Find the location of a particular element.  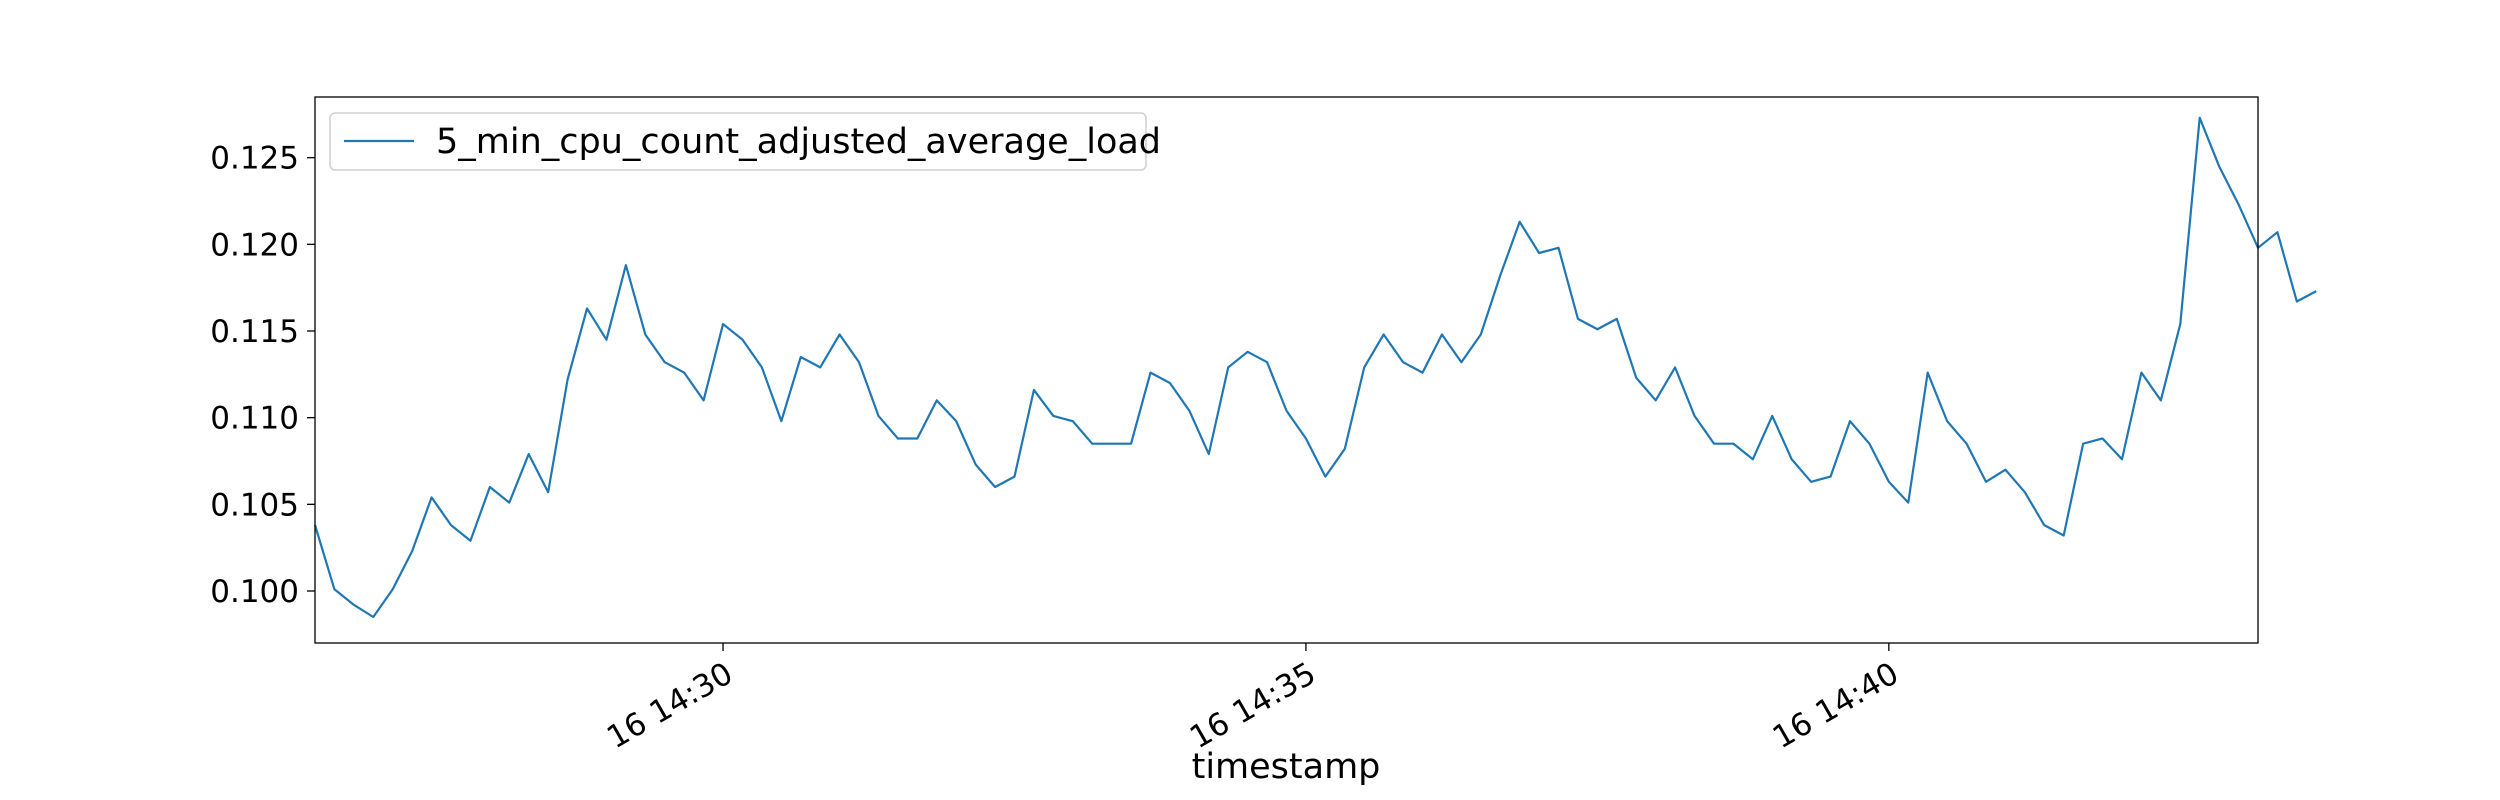

y-tick-label: 0.120 is located at coordinates (254, 245).